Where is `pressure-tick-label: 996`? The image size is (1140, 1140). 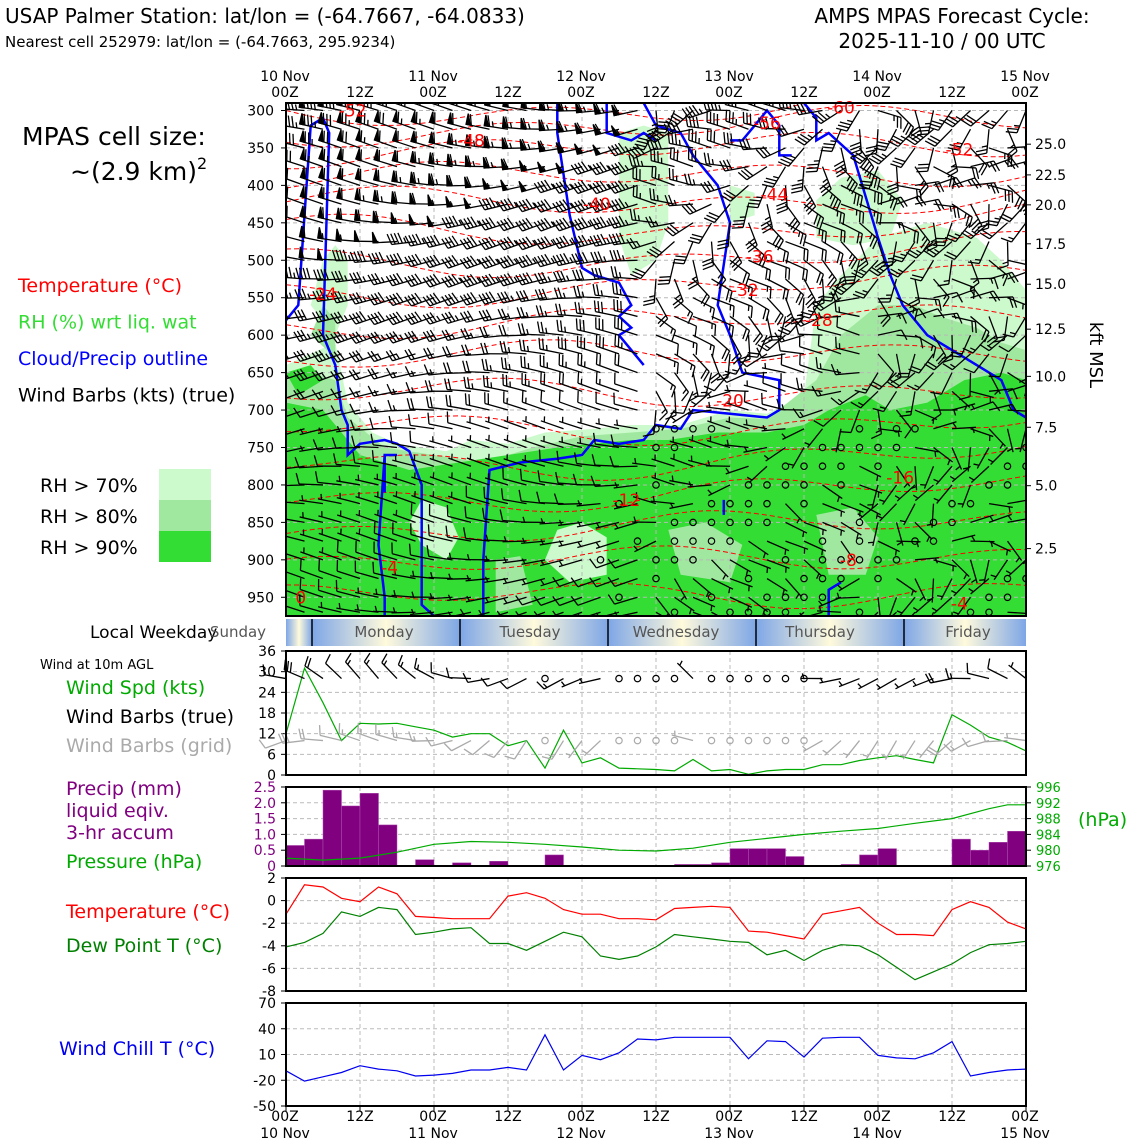
pressure-tick-label: 996 is located at coordinates (1048, 788).